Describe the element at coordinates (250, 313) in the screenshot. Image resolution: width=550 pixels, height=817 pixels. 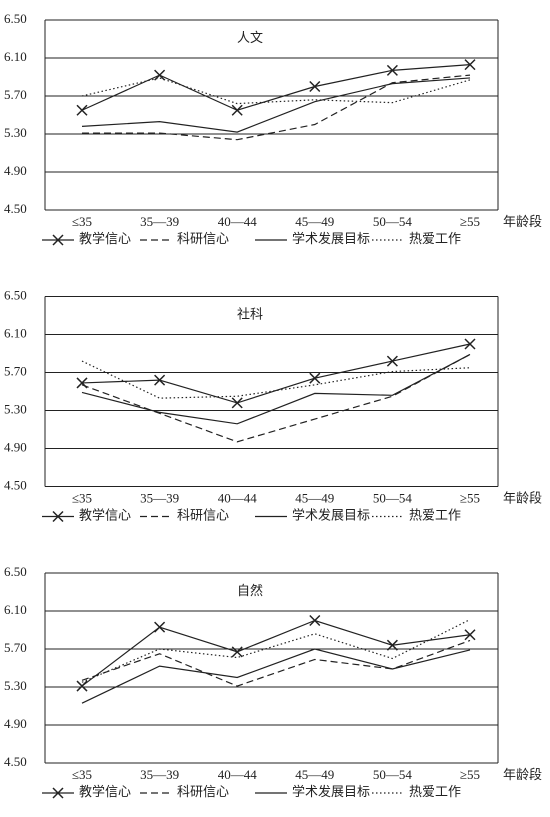
I see `chart-title: 社科` at that location.